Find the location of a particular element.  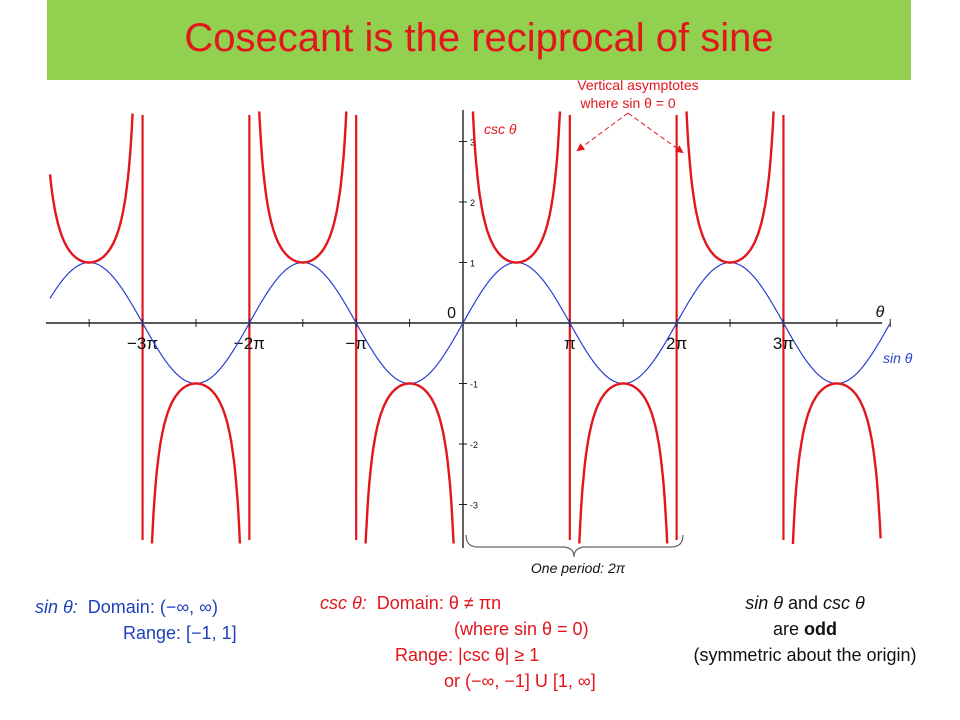

period-brace is located at coordinates (574, 546).